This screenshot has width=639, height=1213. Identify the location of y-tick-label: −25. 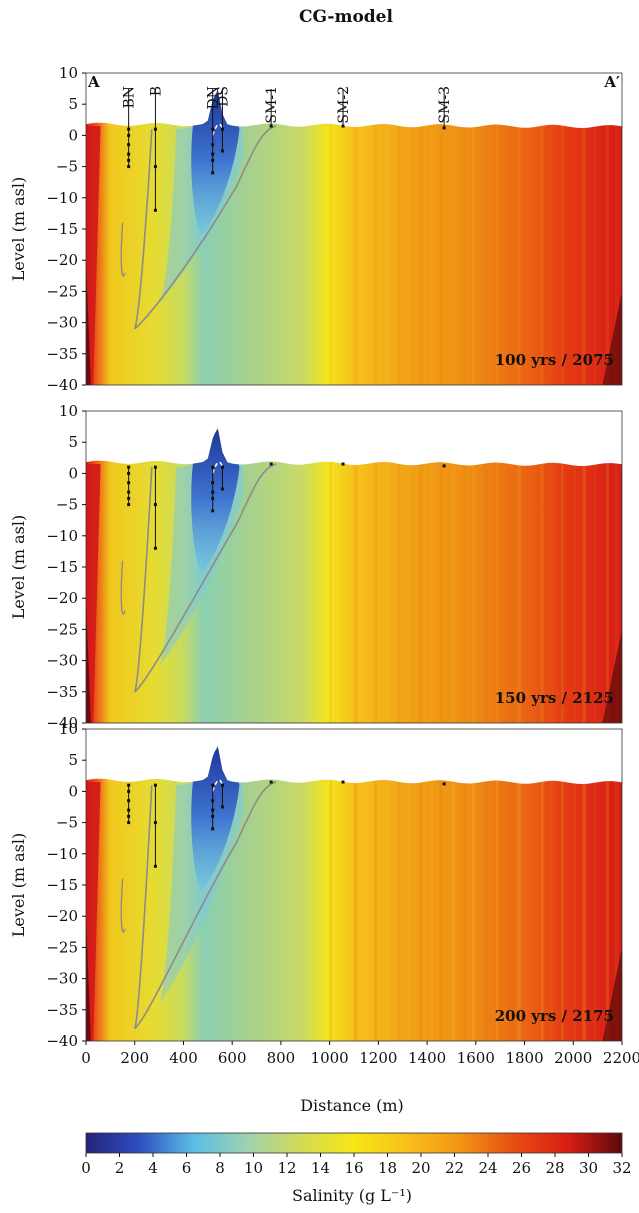
(62, 947).